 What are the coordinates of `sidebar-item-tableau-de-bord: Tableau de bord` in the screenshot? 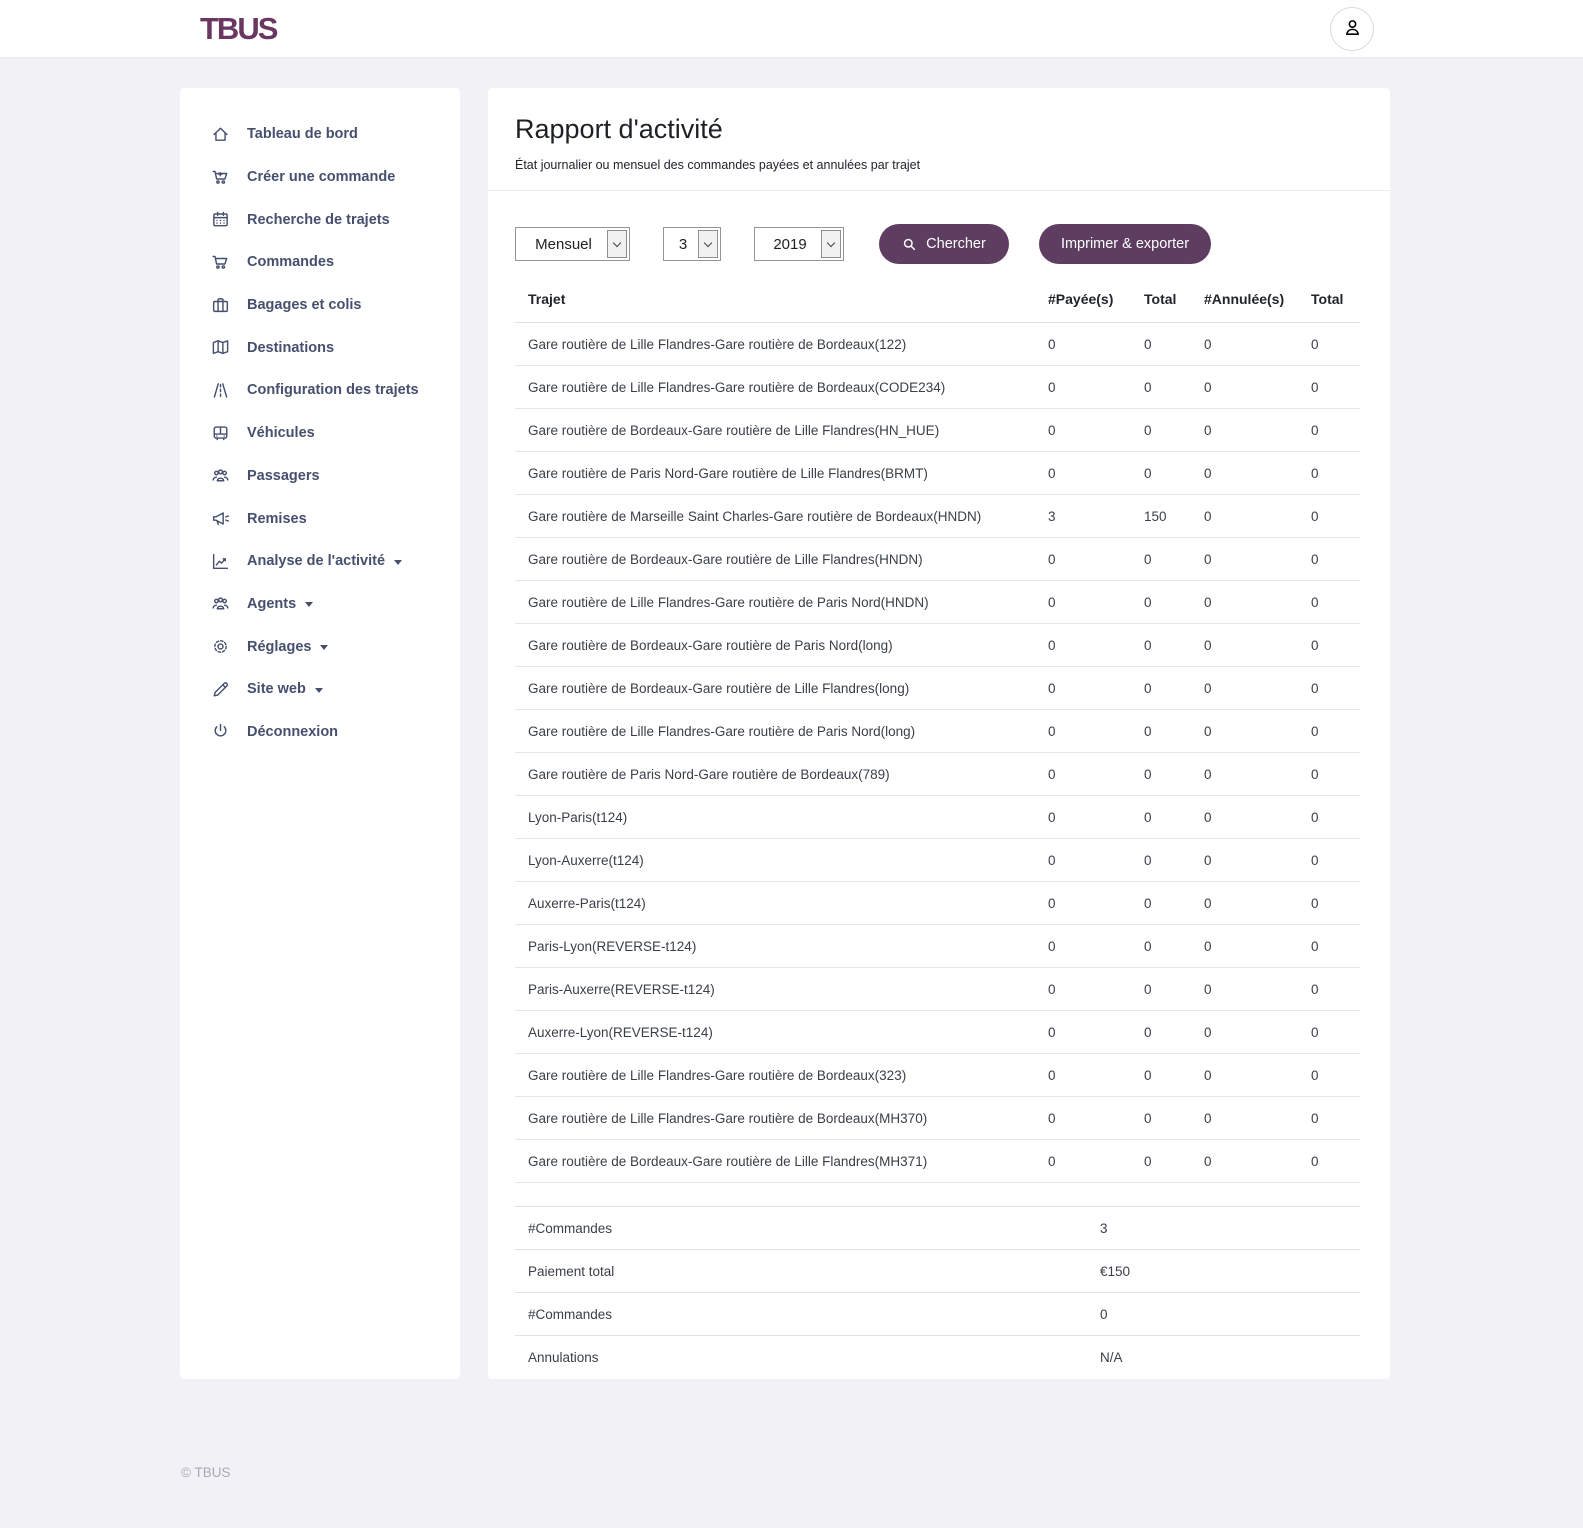 It's located at (320, 134).